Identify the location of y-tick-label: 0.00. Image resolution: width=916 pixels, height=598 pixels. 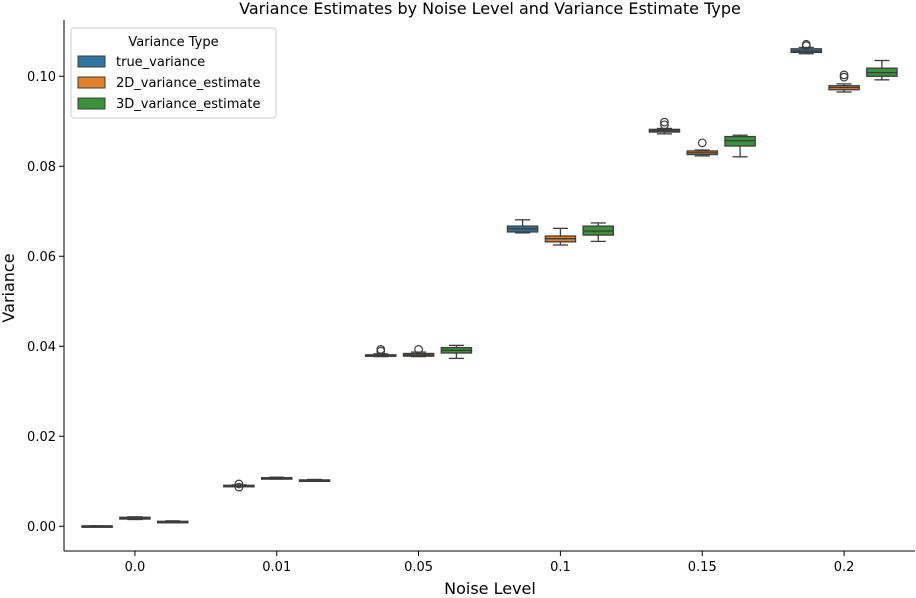
(41, 527).